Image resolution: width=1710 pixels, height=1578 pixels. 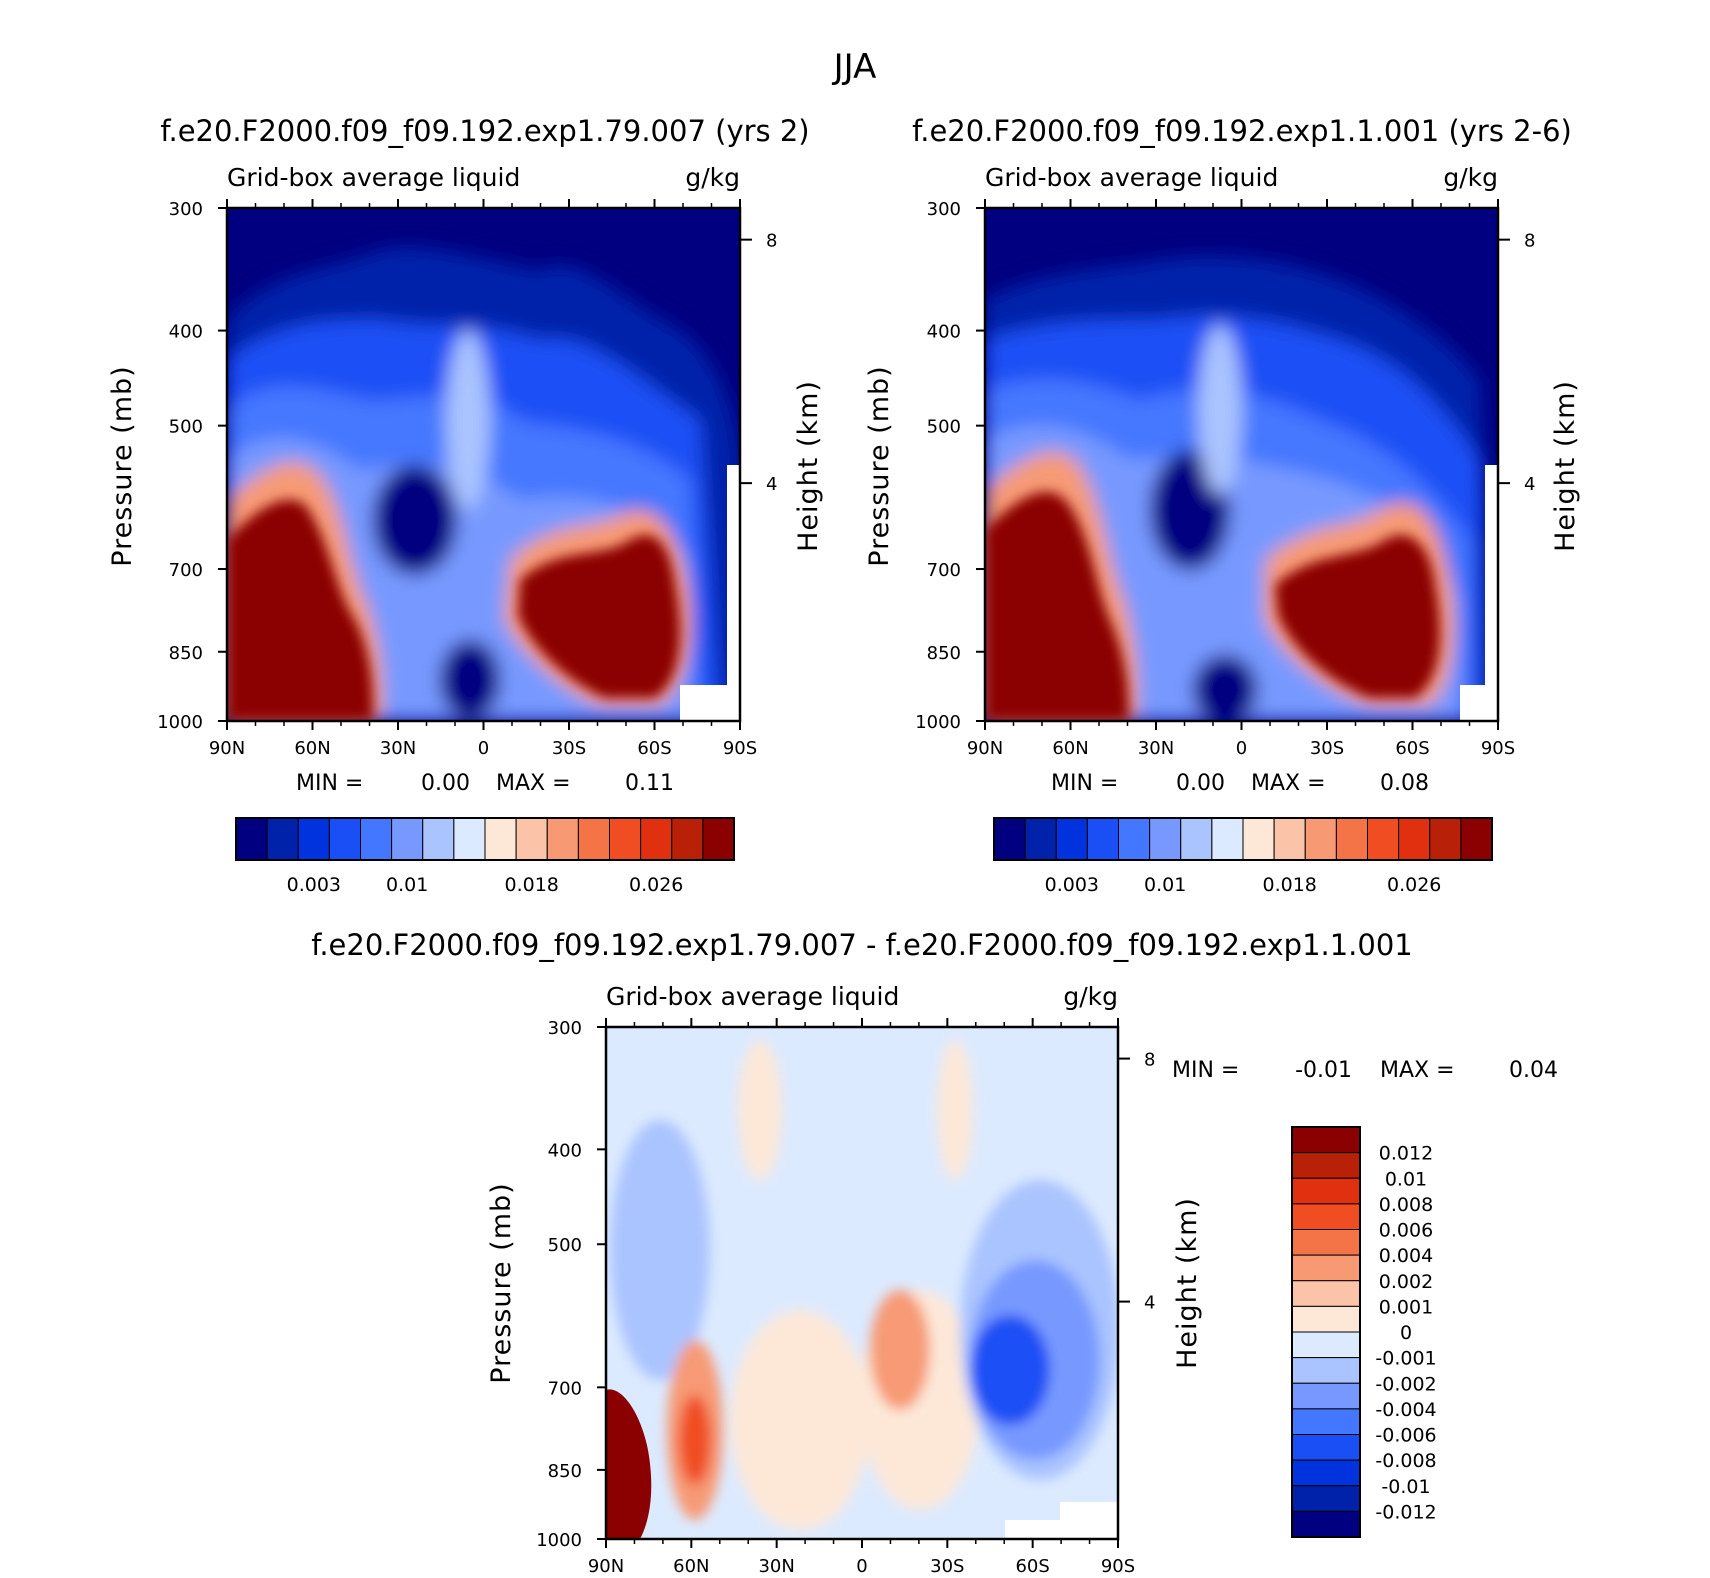 What do you see at coordinates (649, 783) in the screenshot?
I see `panel-1-max-value: 0.11` at bounding box center [649, 783].